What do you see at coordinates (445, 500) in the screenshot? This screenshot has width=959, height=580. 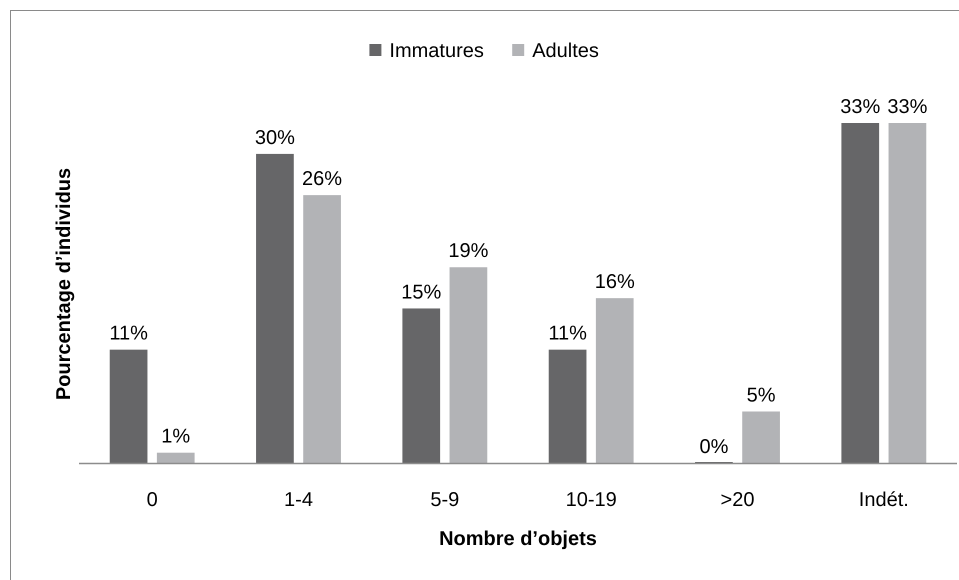 I see `x-tick-label: 5-9` at bounding box center [445, 500].